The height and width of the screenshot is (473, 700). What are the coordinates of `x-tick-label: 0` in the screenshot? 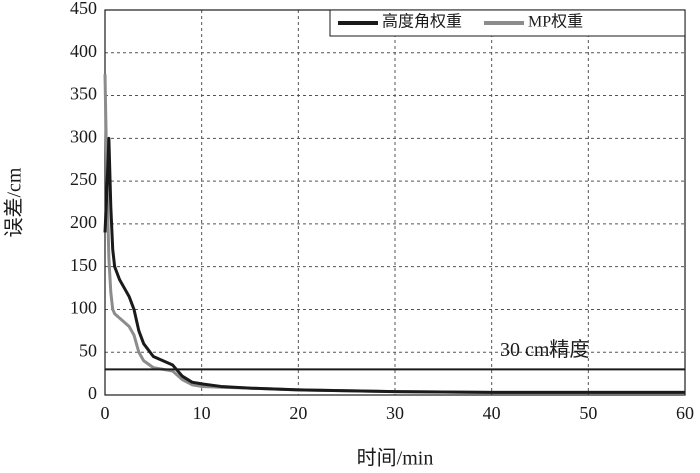 It's located at (105, 413).